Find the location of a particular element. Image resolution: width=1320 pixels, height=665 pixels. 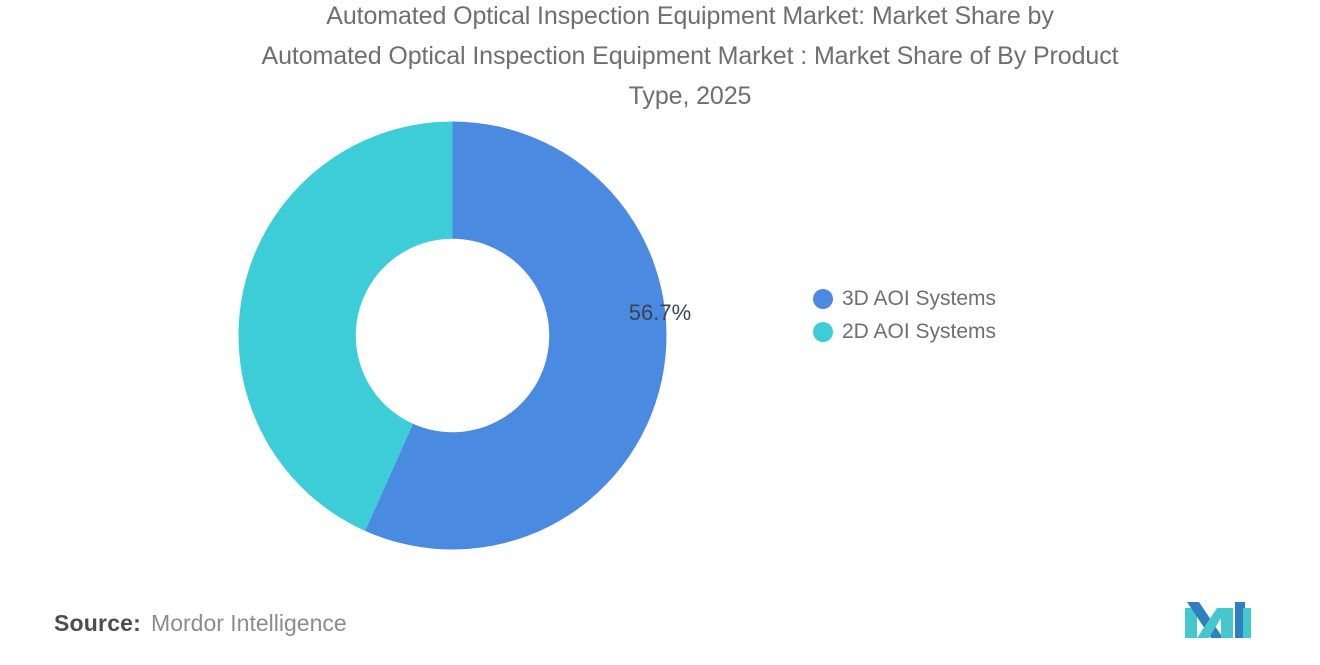

legend-item-2d-aoi-systems: 2D AOI Systems is located at coordinates (963, 331).